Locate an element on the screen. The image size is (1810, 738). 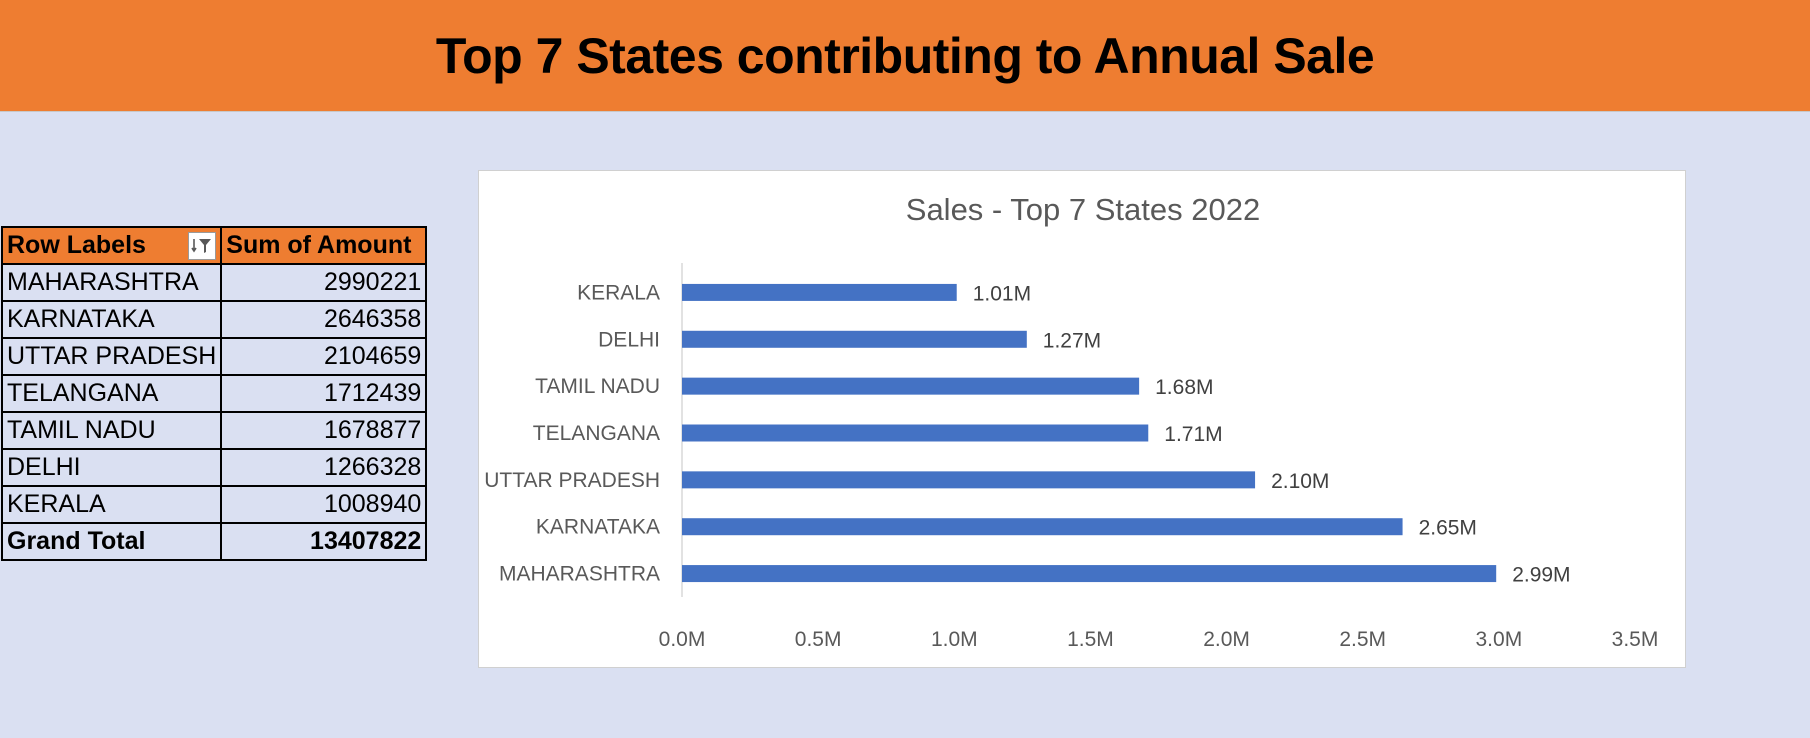
pivot-header-row: Row Labels Sum of Amount is located at coordinates (214, 245).